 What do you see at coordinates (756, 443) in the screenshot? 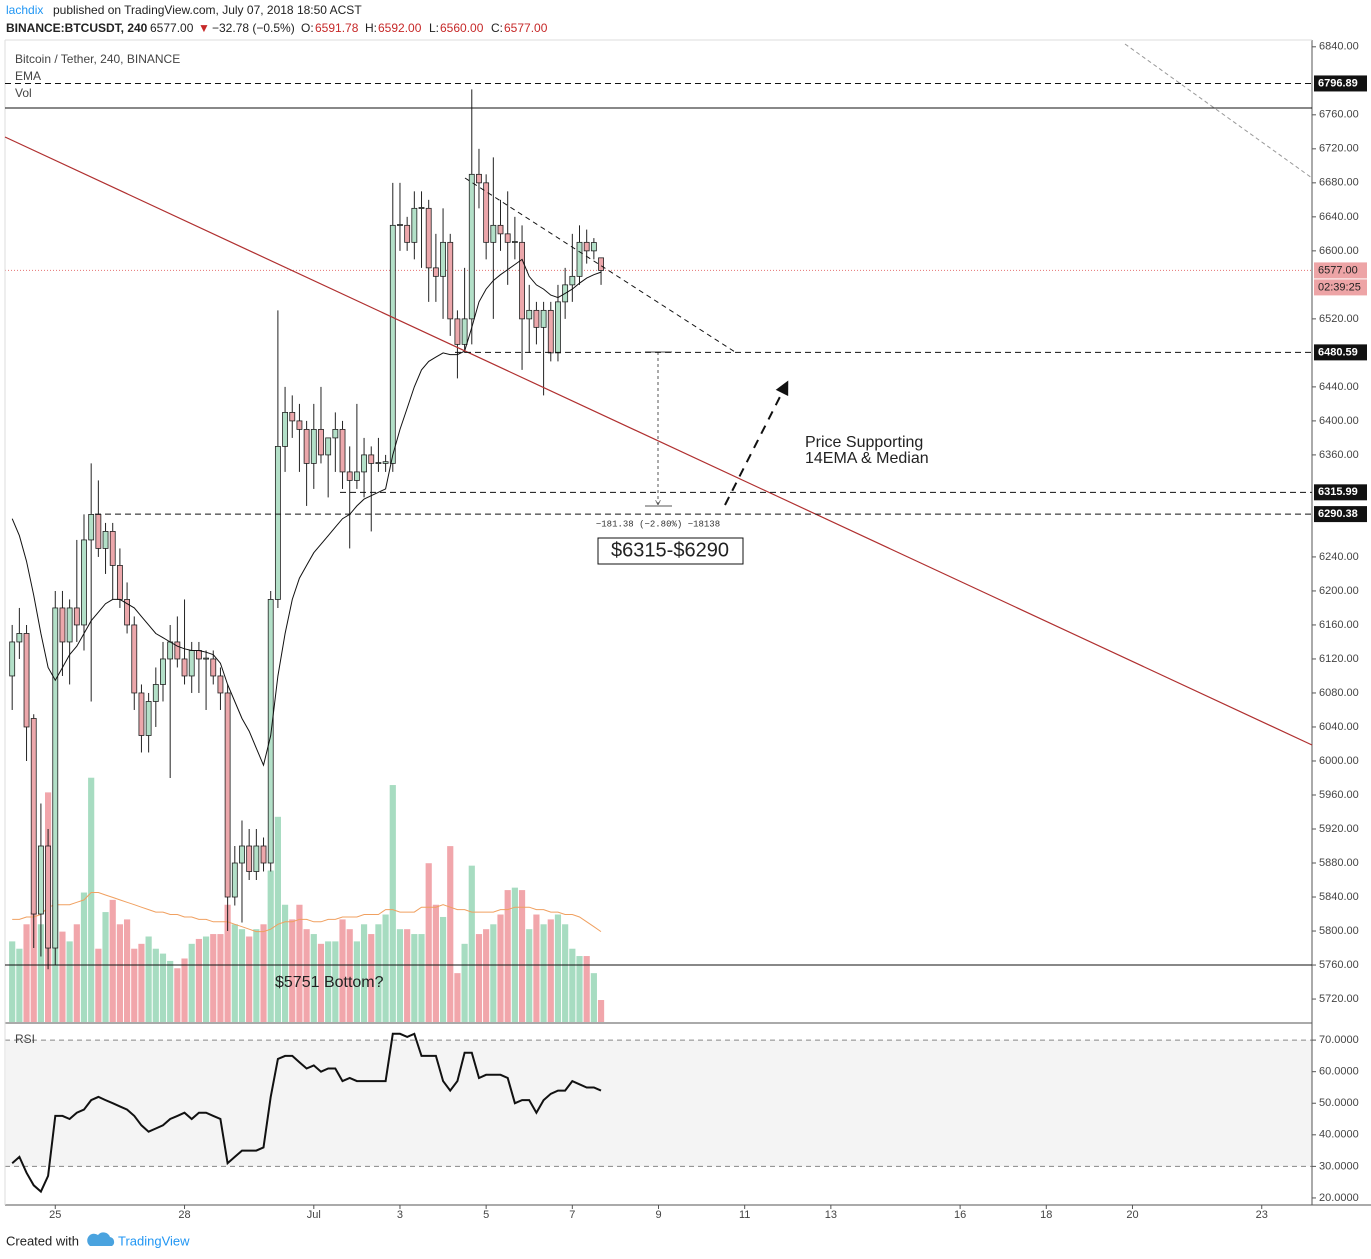
I see `arrow` at bounding box center [756, 443].